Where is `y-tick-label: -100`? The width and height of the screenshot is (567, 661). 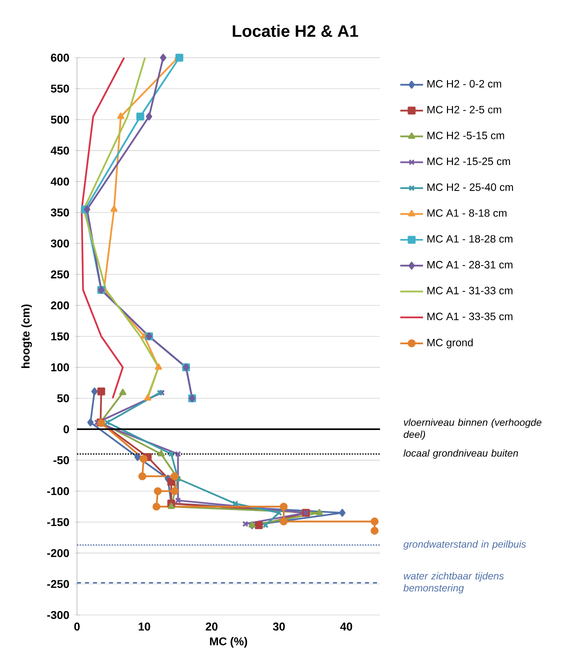 y-tick-label: -100 is located at coordinates (58, 491).